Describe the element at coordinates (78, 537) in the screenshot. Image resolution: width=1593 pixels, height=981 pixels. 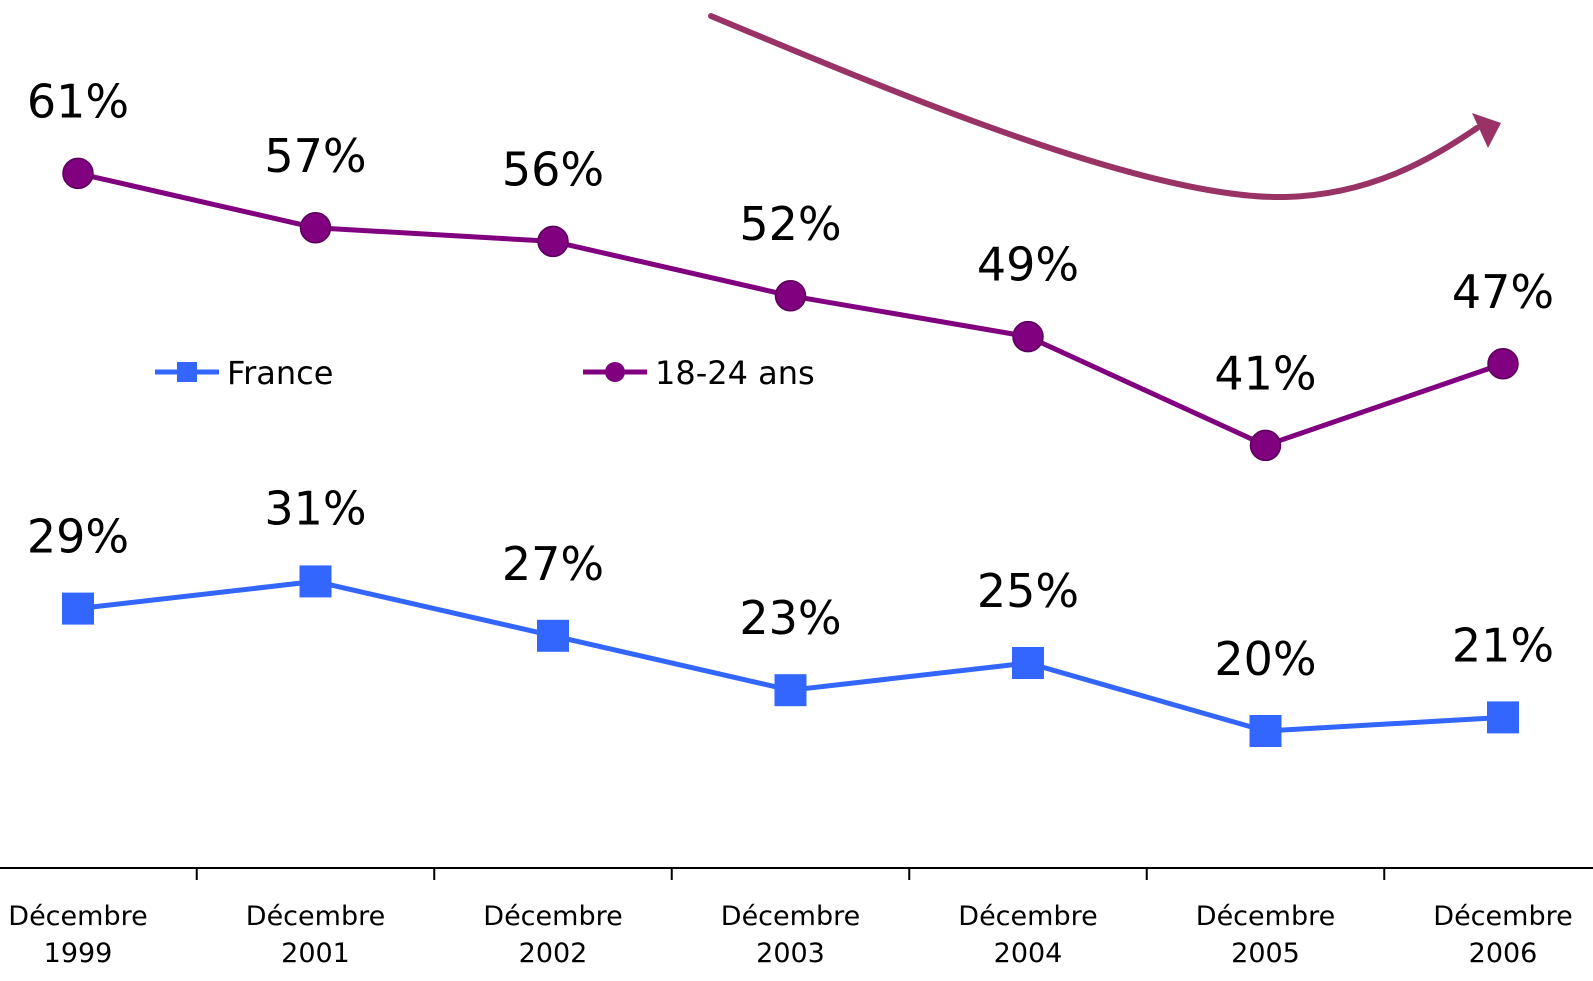
I see `data-label: 29%` at that location.